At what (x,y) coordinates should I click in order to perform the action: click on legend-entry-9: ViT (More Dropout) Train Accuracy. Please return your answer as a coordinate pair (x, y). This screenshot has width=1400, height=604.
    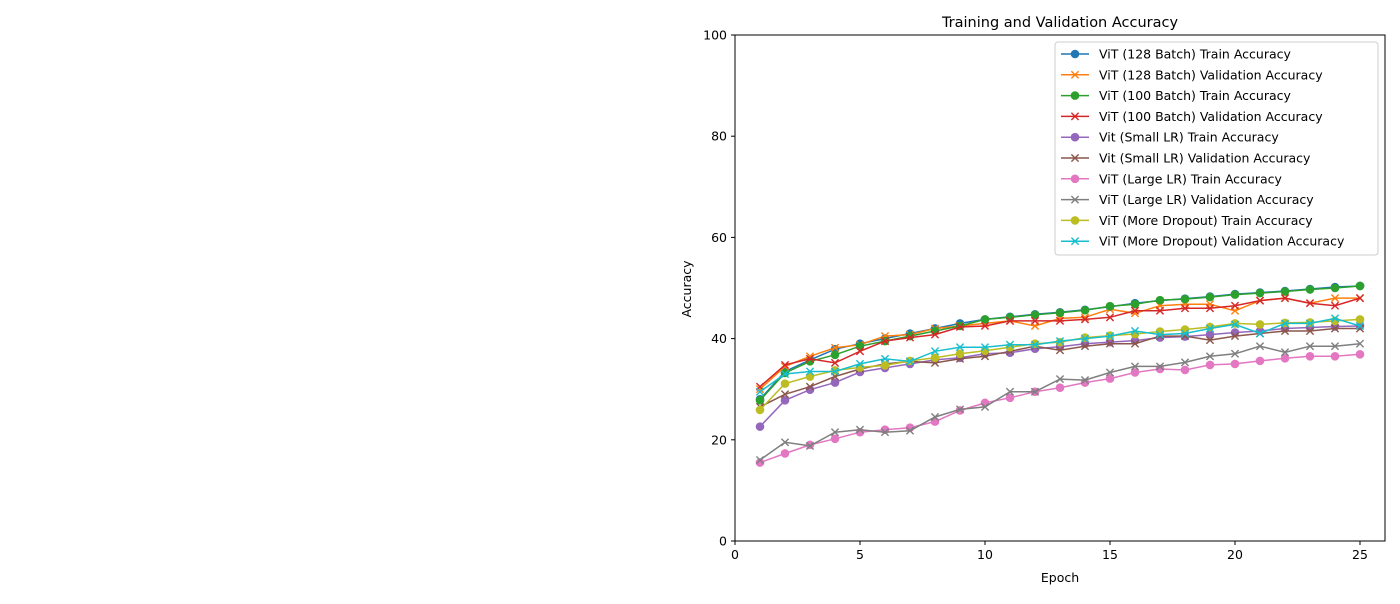
    Looking at the image, I should click on (1187, 220).